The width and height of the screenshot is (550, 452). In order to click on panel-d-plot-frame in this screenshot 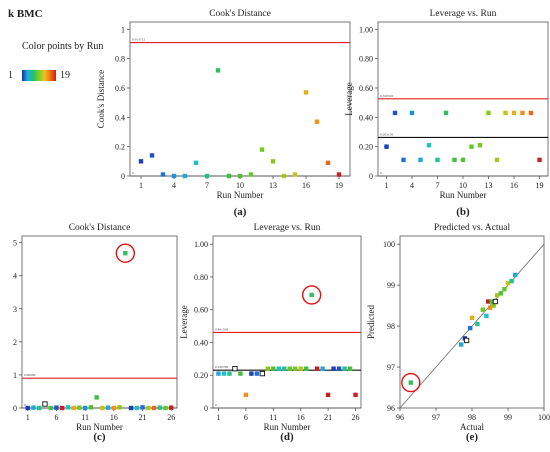, I will do `click(287, 322)`.